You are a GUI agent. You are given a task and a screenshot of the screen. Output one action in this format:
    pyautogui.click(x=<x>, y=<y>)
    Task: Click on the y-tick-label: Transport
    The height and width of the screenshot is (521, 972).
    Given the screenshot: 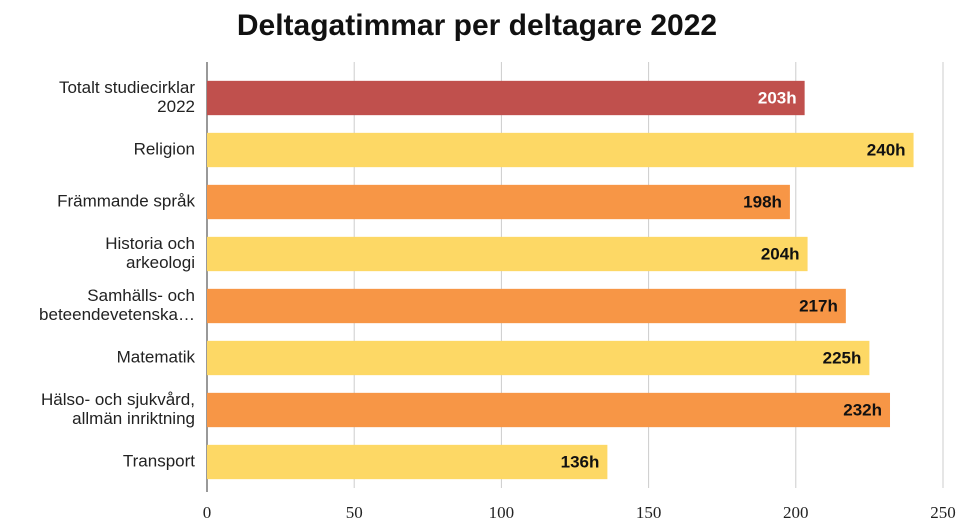 What is the action you would take?
    pyautogui.click(x=159, y=460)
    